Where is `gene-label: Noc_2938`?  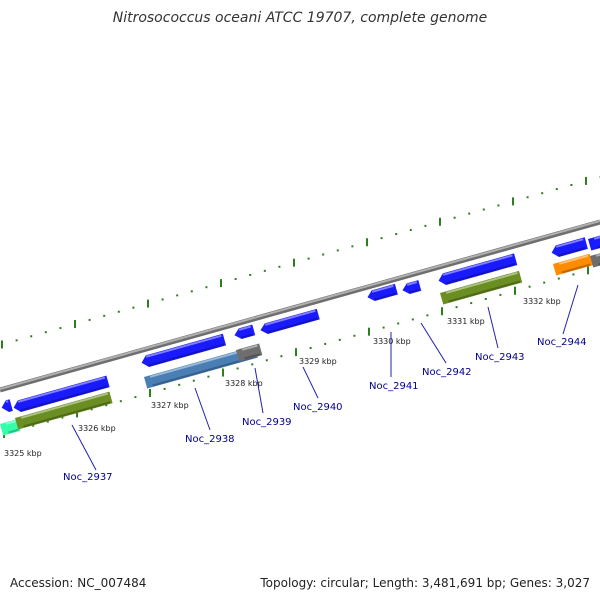
gene-label: Noc_2938 is located at coordinates (210, 439).